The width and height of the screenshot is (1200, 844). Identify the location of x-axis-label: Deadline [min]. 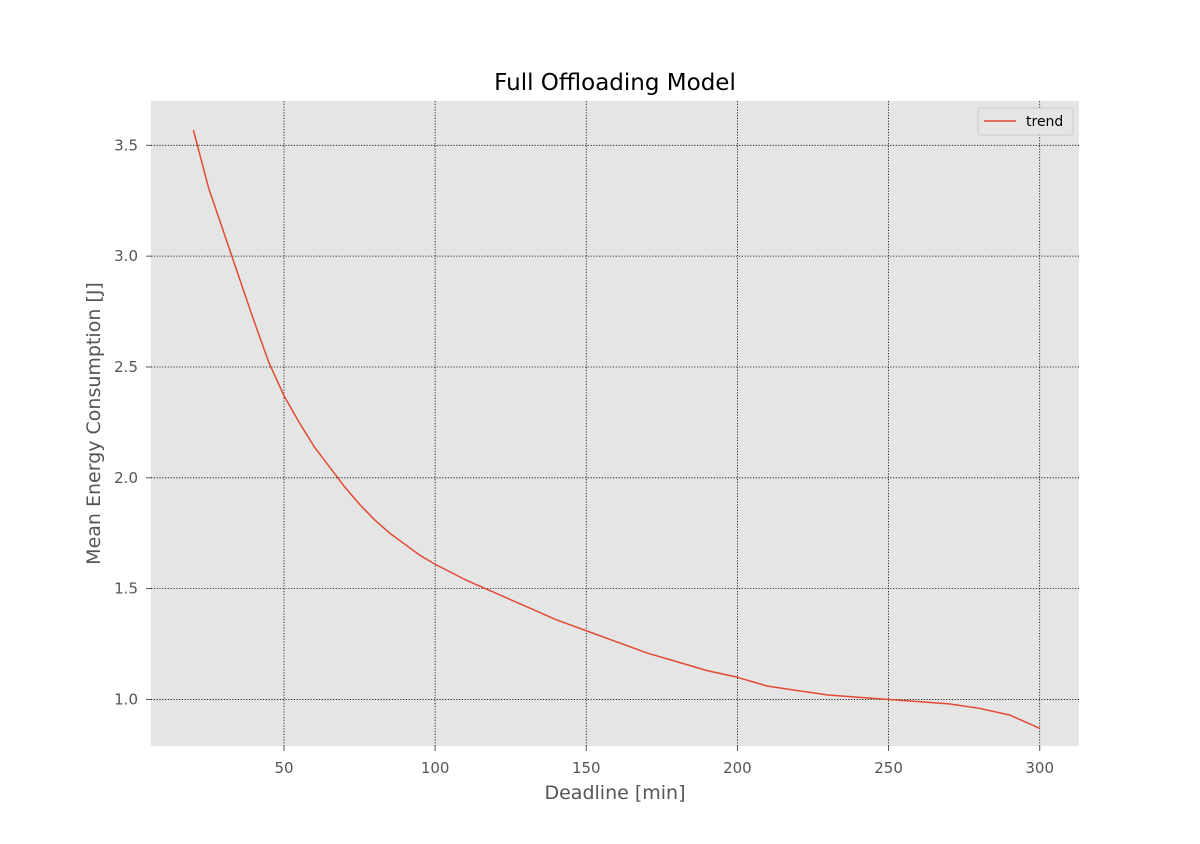
(614, 793).